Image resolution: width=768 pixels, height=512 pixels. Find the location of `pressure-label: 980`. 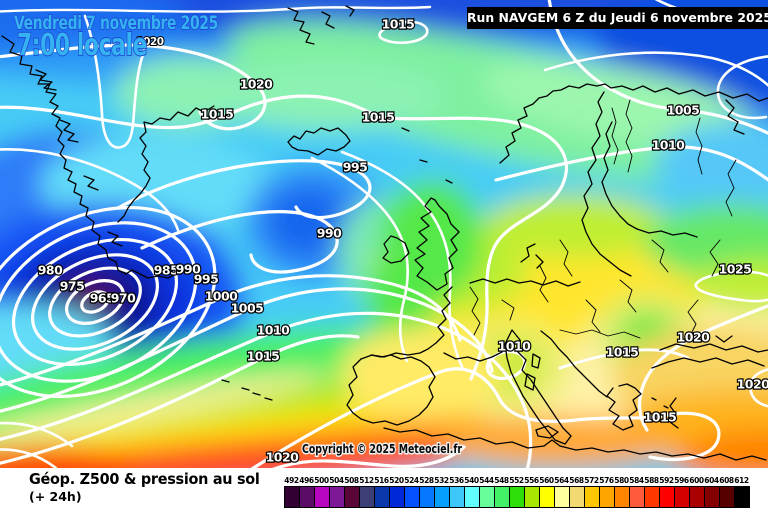

pressure-label: 980 is located at coordinates (50, 270).